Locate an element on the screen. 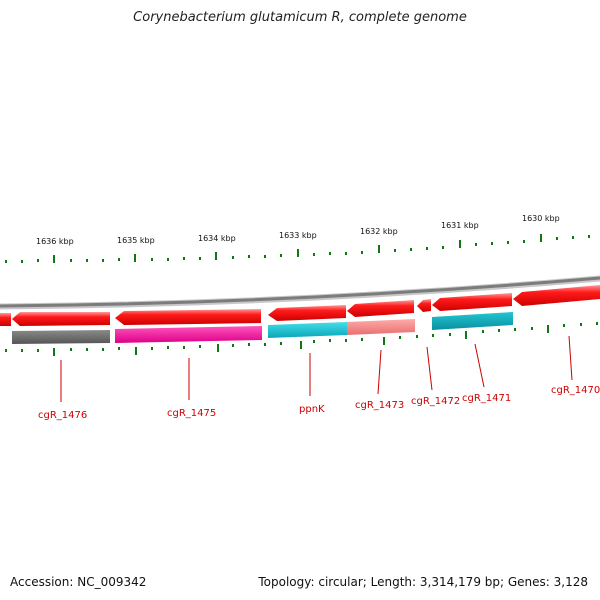  kbp-label-1634: 1634 kbp is located at coordinates (217, 238).